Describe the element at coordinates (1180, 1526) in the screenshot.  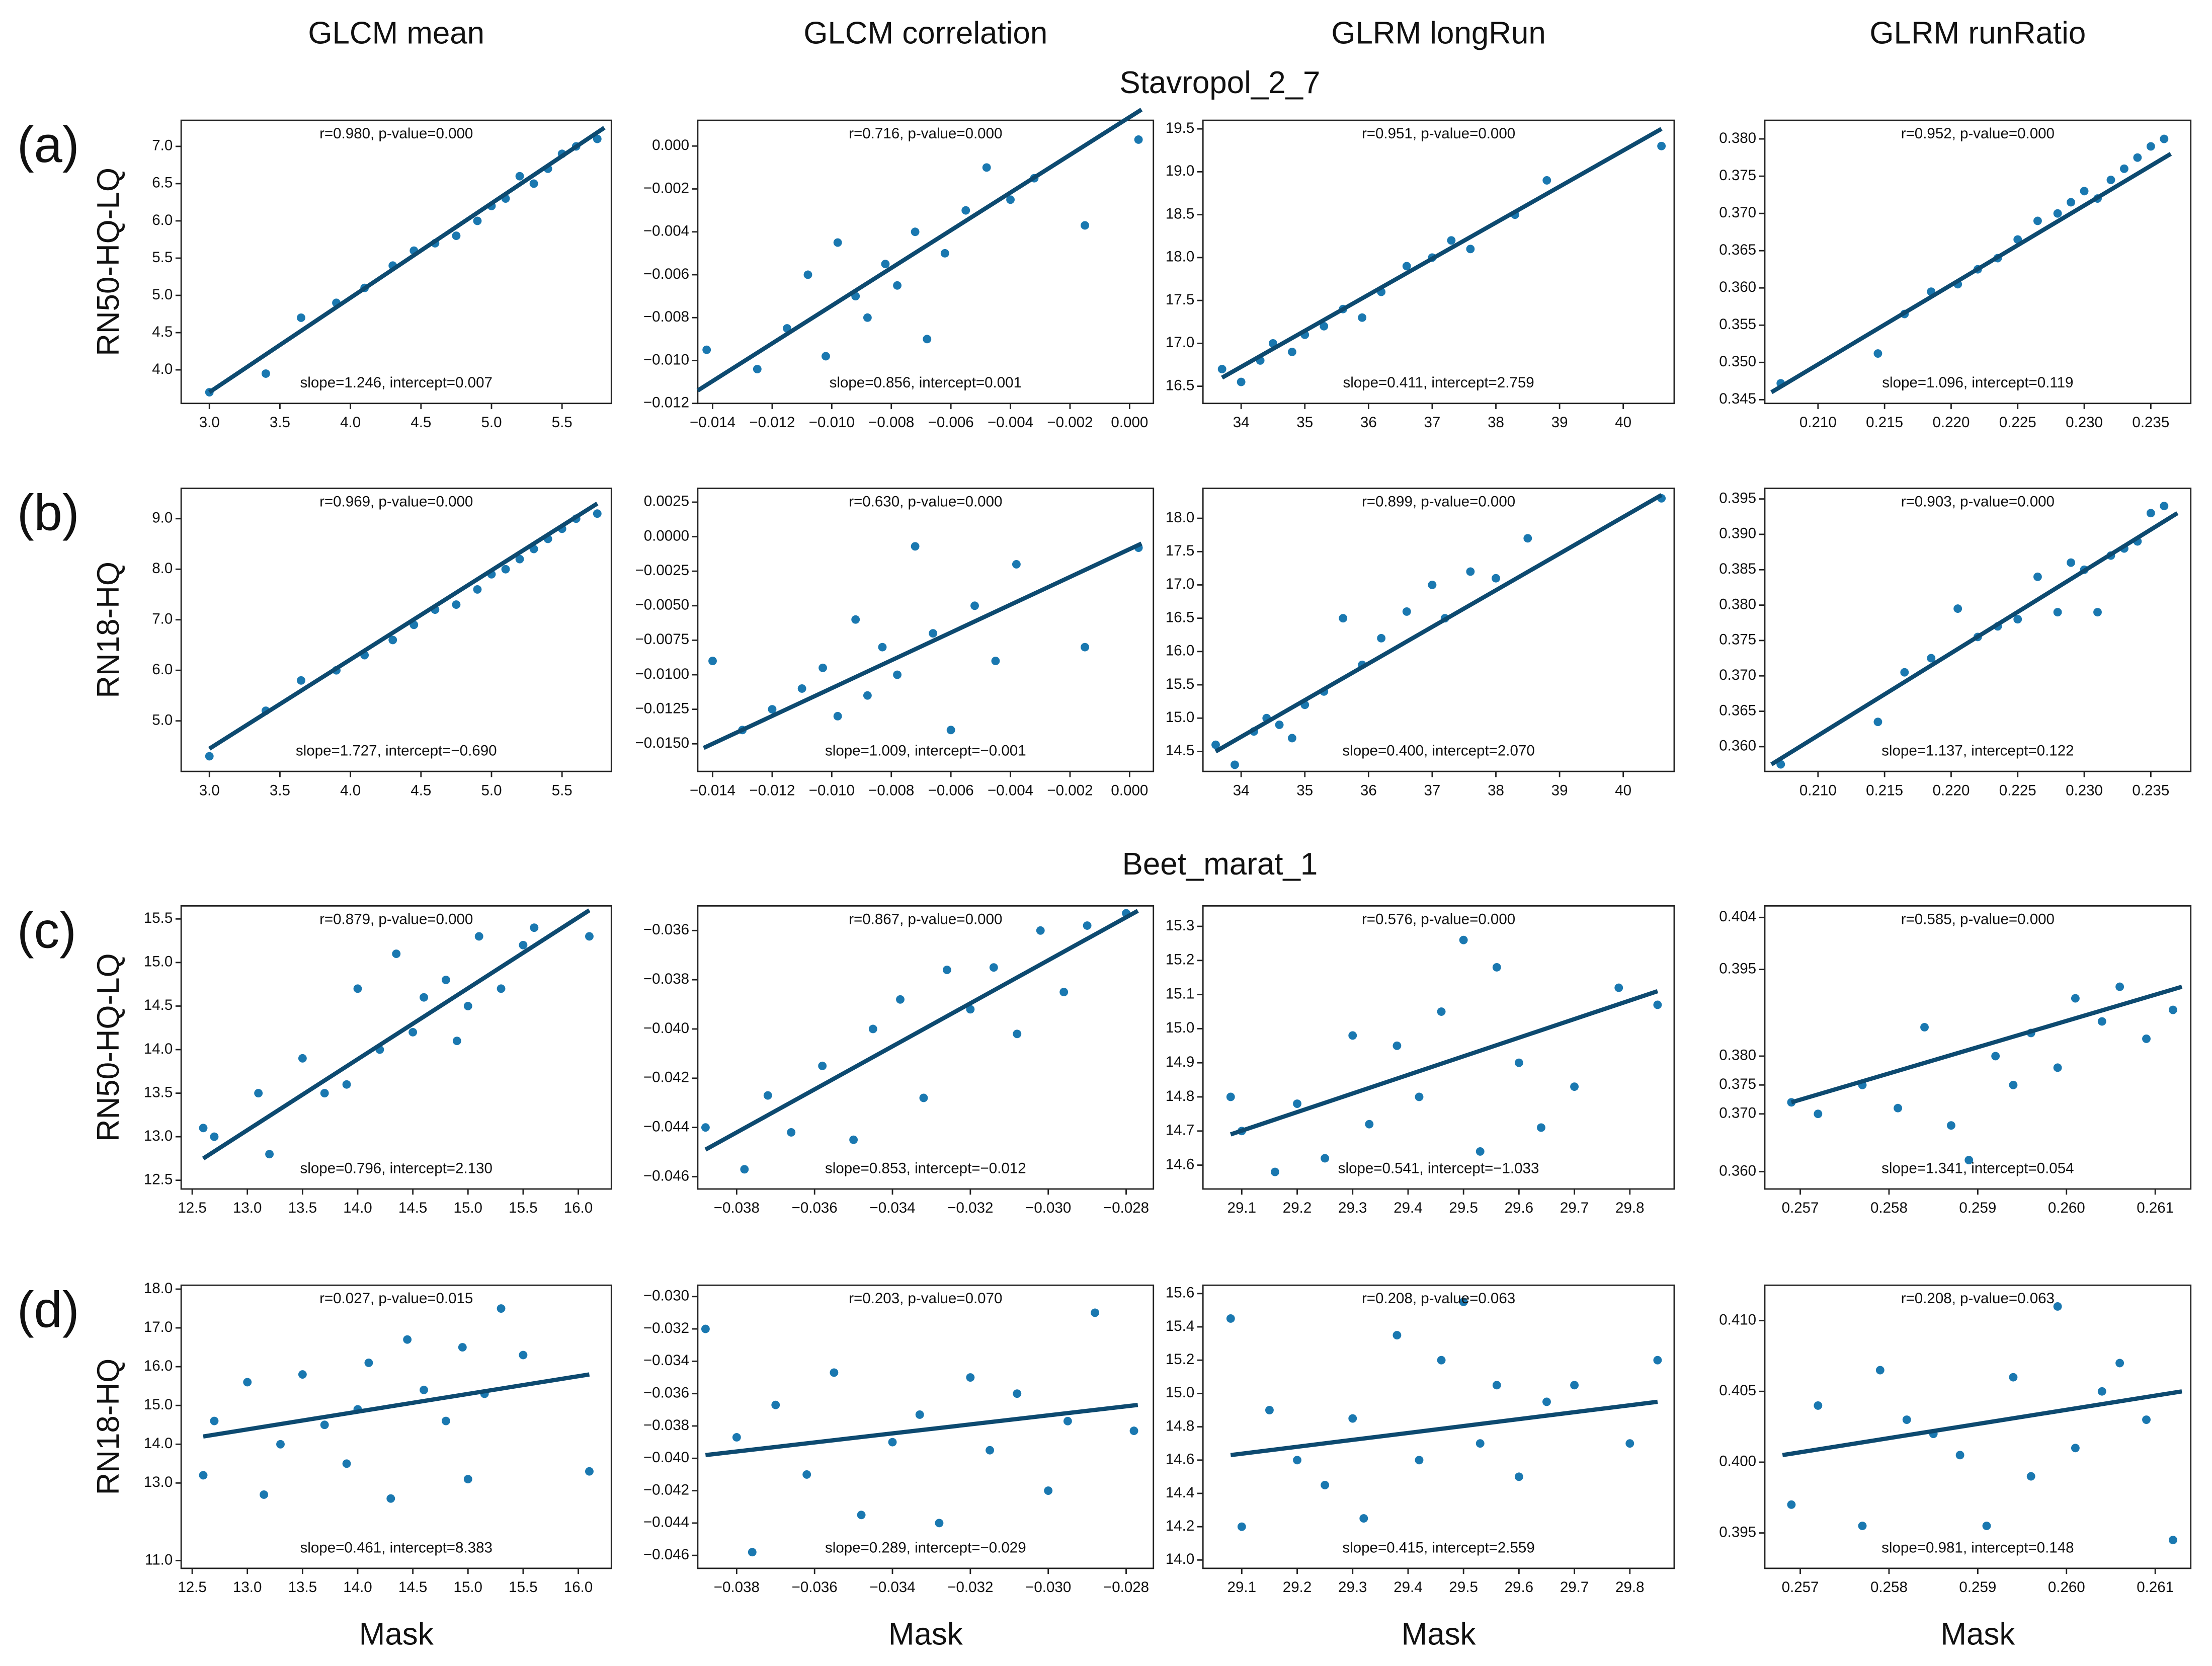
I see `y-tick-label: 14.2` at that location.